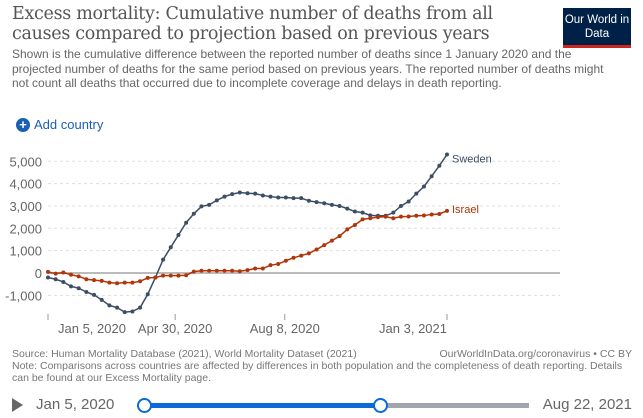 This screenshot has height=418, width=643. I want to click on y-tick-label: 1,000, so click(25, 251).